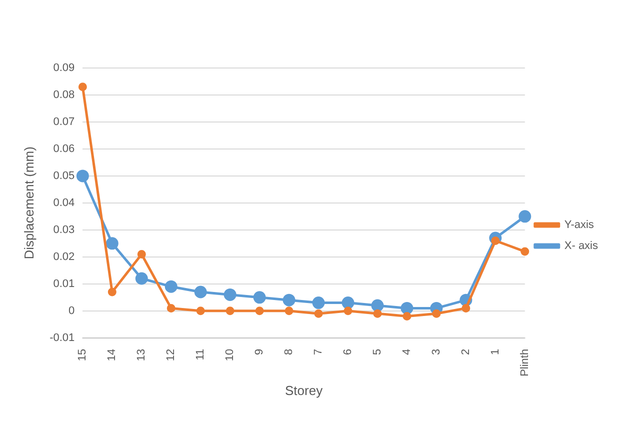  What do you see at coordinates (171, 355) in the screenshot?
I see `x-tick-label: 12` at bounding box center [171, 355].